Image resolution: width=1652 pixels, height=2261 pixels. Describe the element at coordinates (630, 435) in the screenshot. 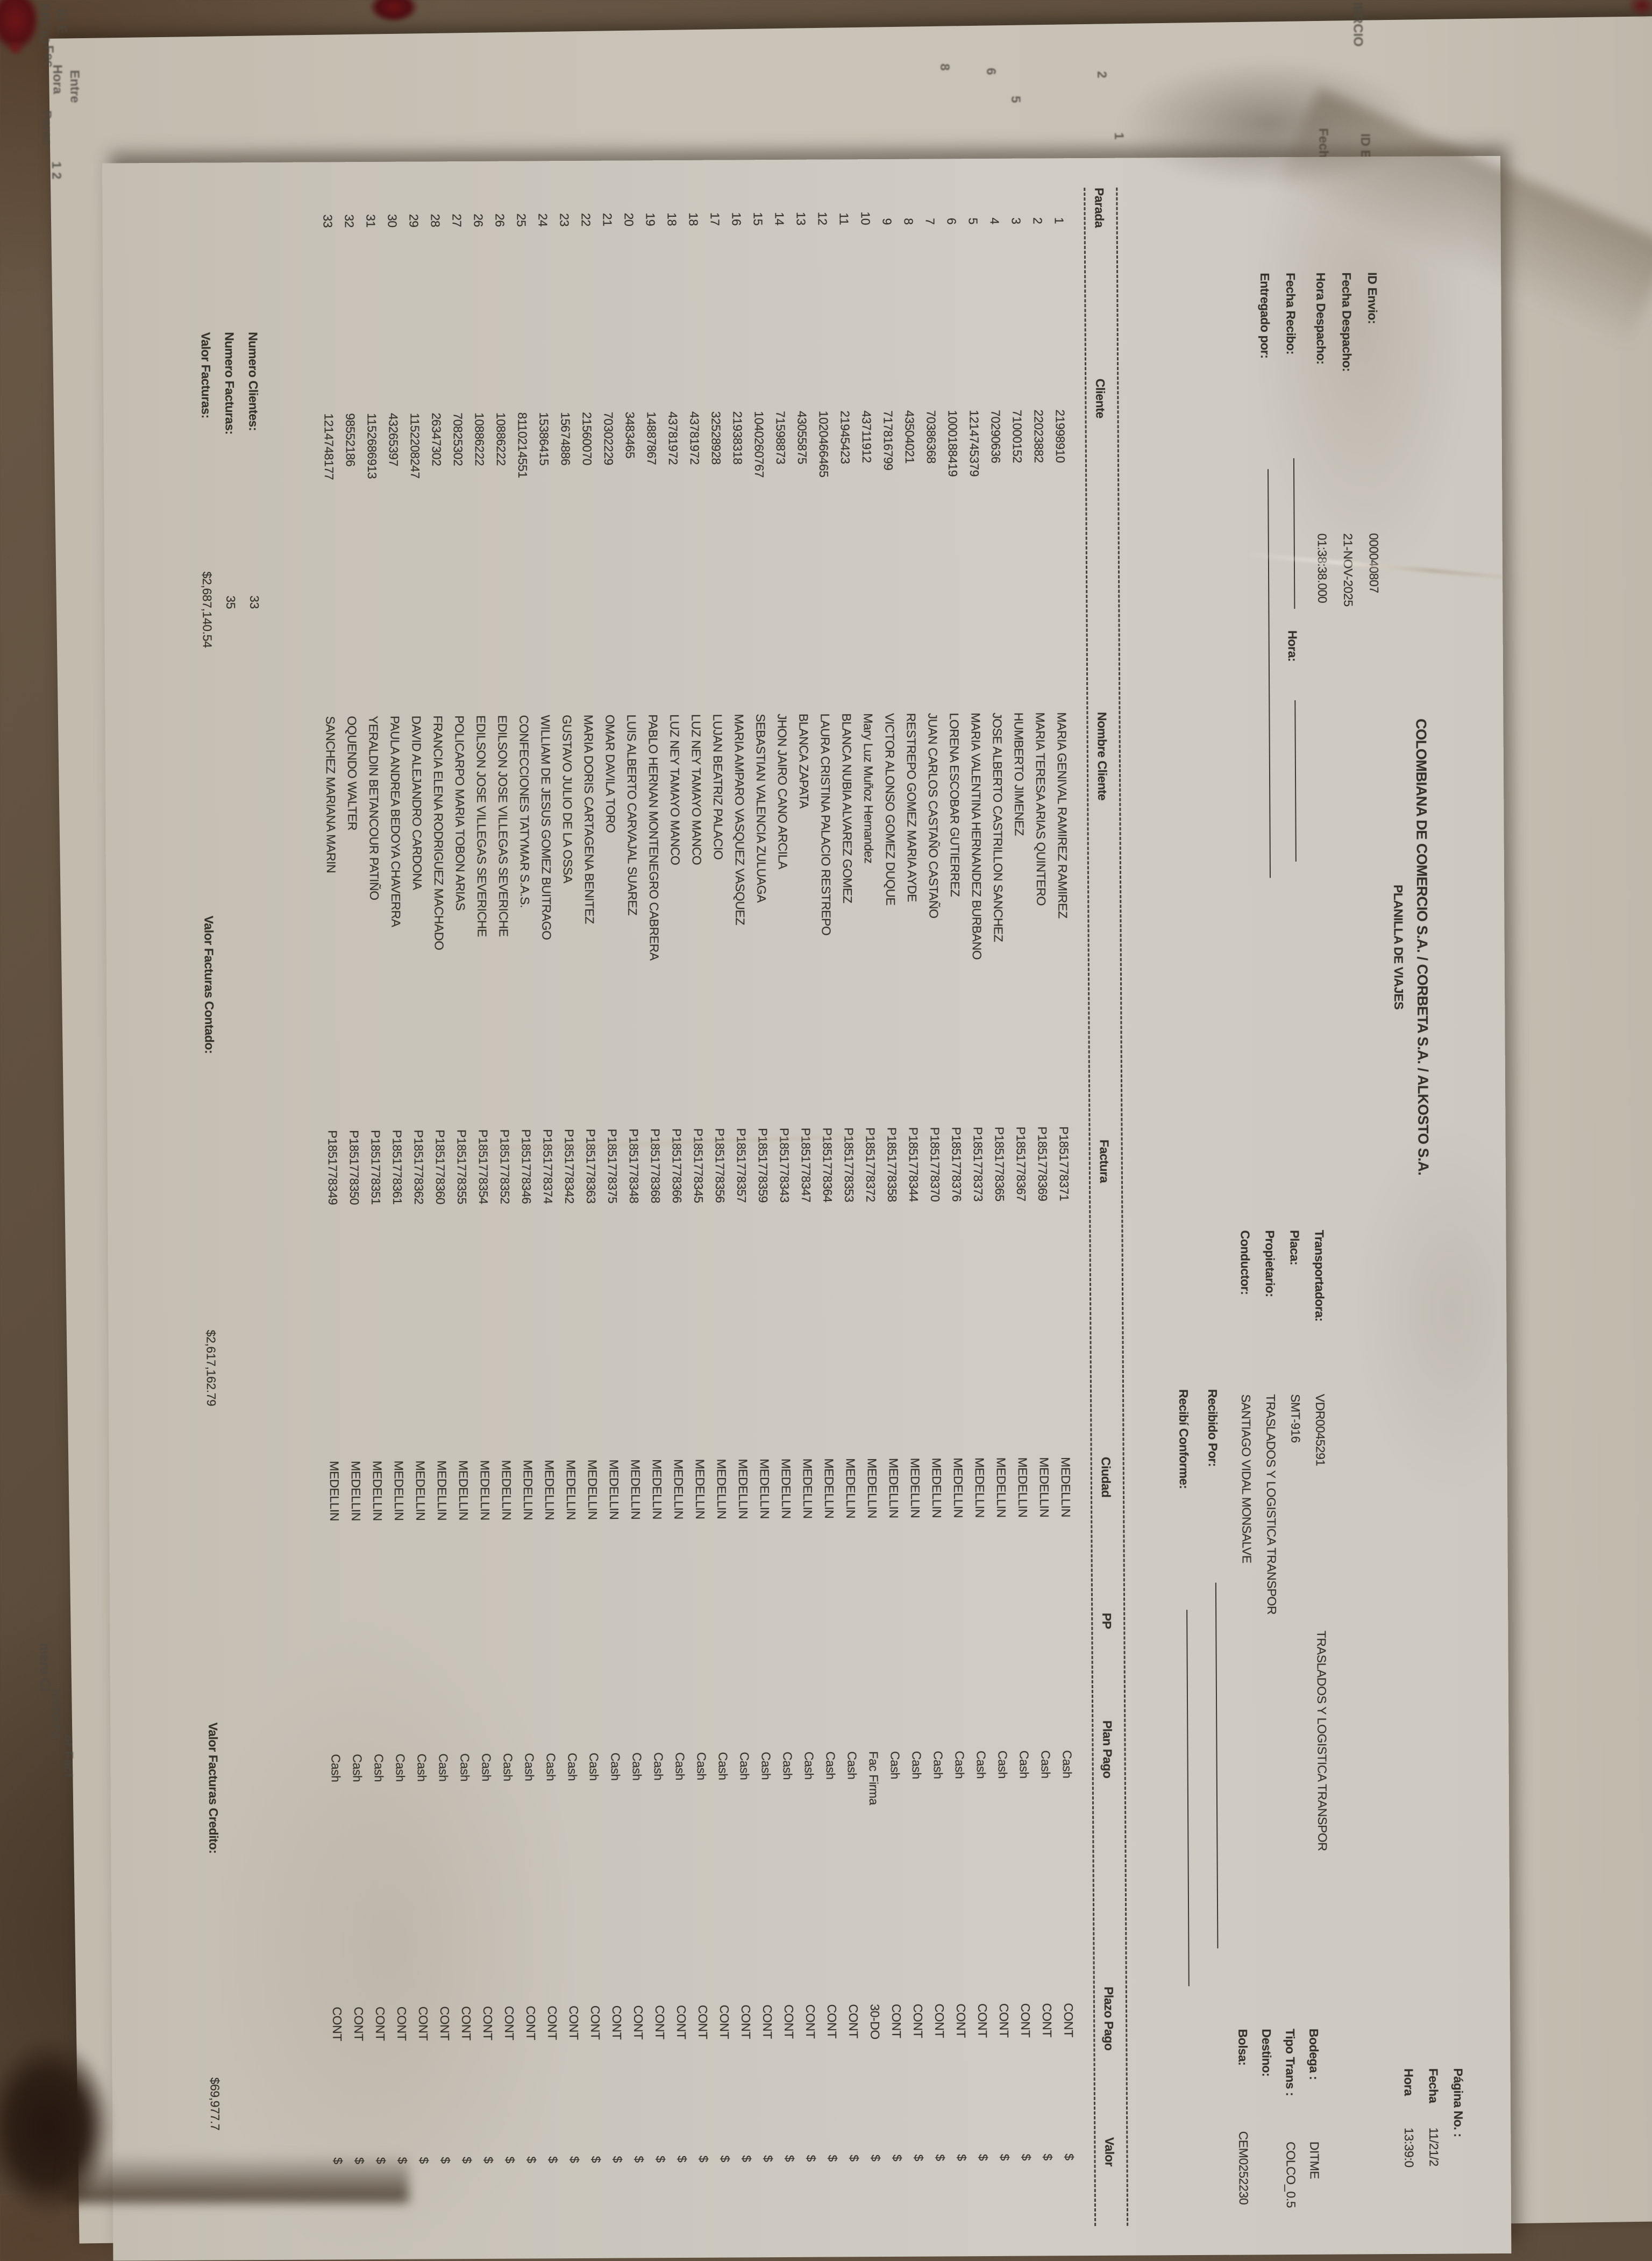

I see `cell-cliente: 3483465` at that location.